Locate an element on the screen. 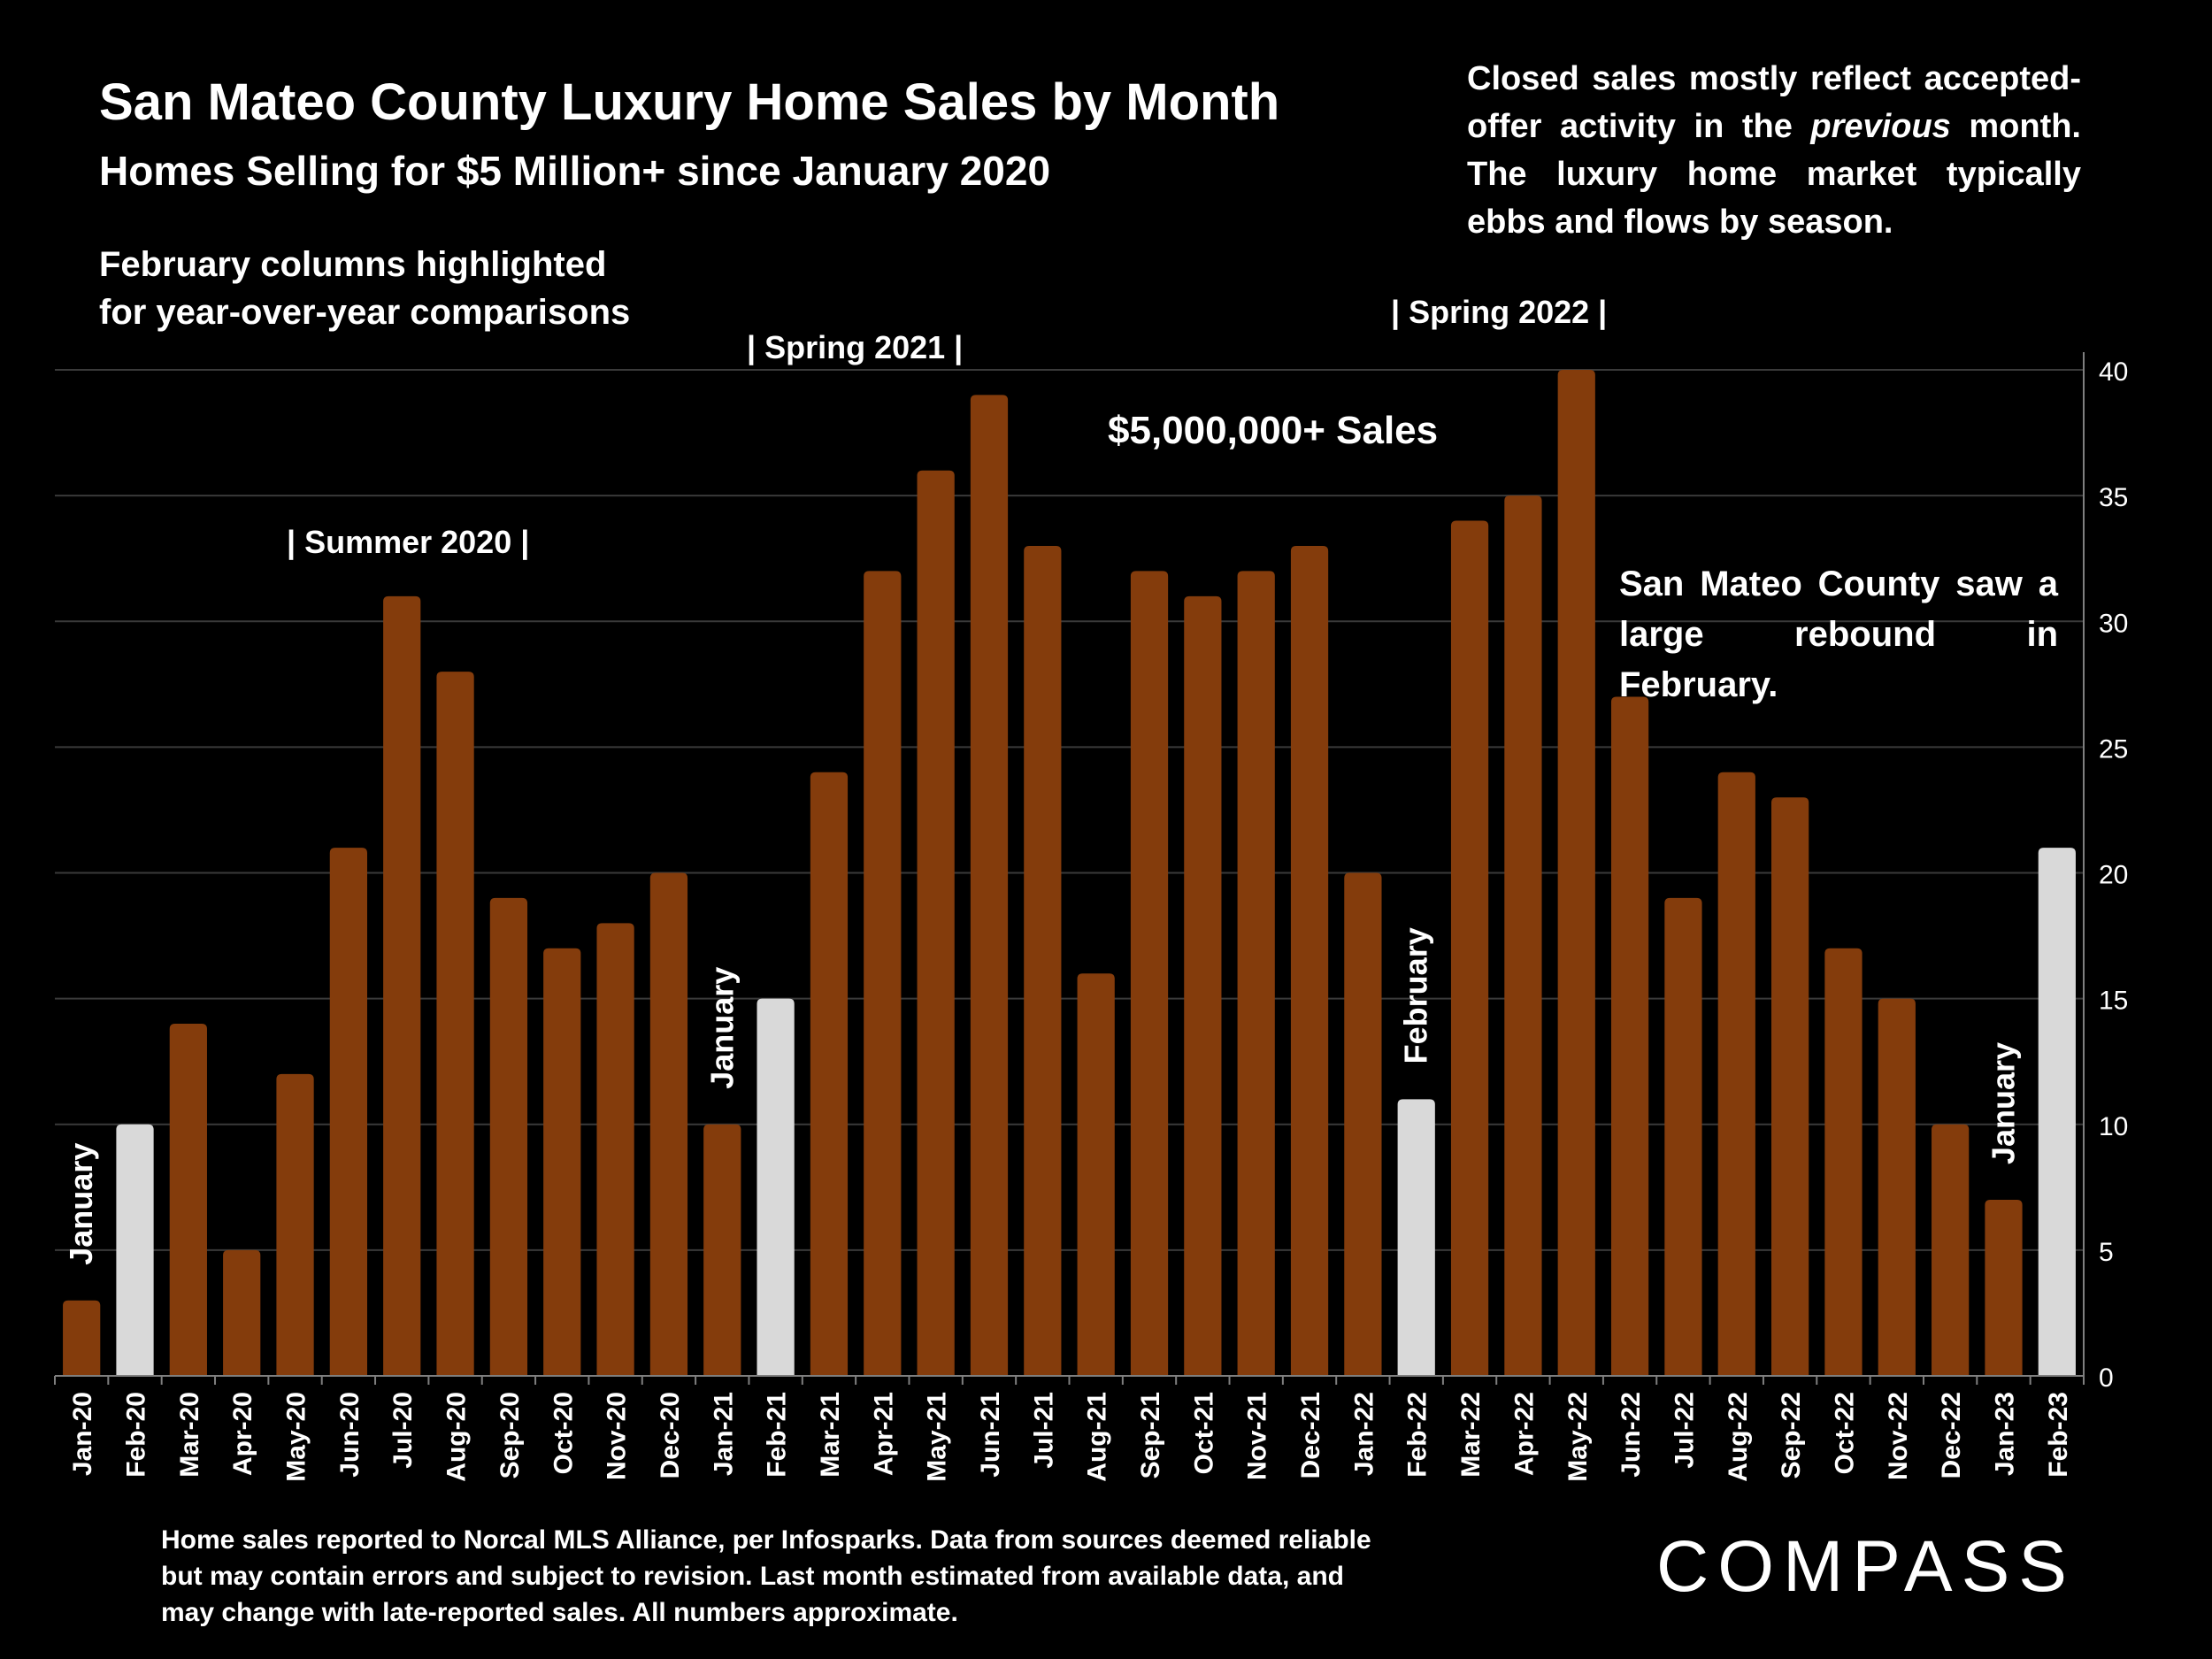 The width and height of the screenshot is (2212, 1659). x-tick-label: May-20 is located at coordinates (297, 1437).